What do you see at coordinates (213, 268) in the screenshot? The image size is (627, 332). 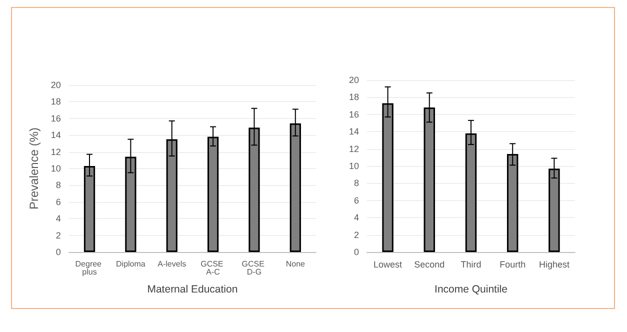 I see `x-tick-label: GCSE A-C` at bounding box center [213, 268].